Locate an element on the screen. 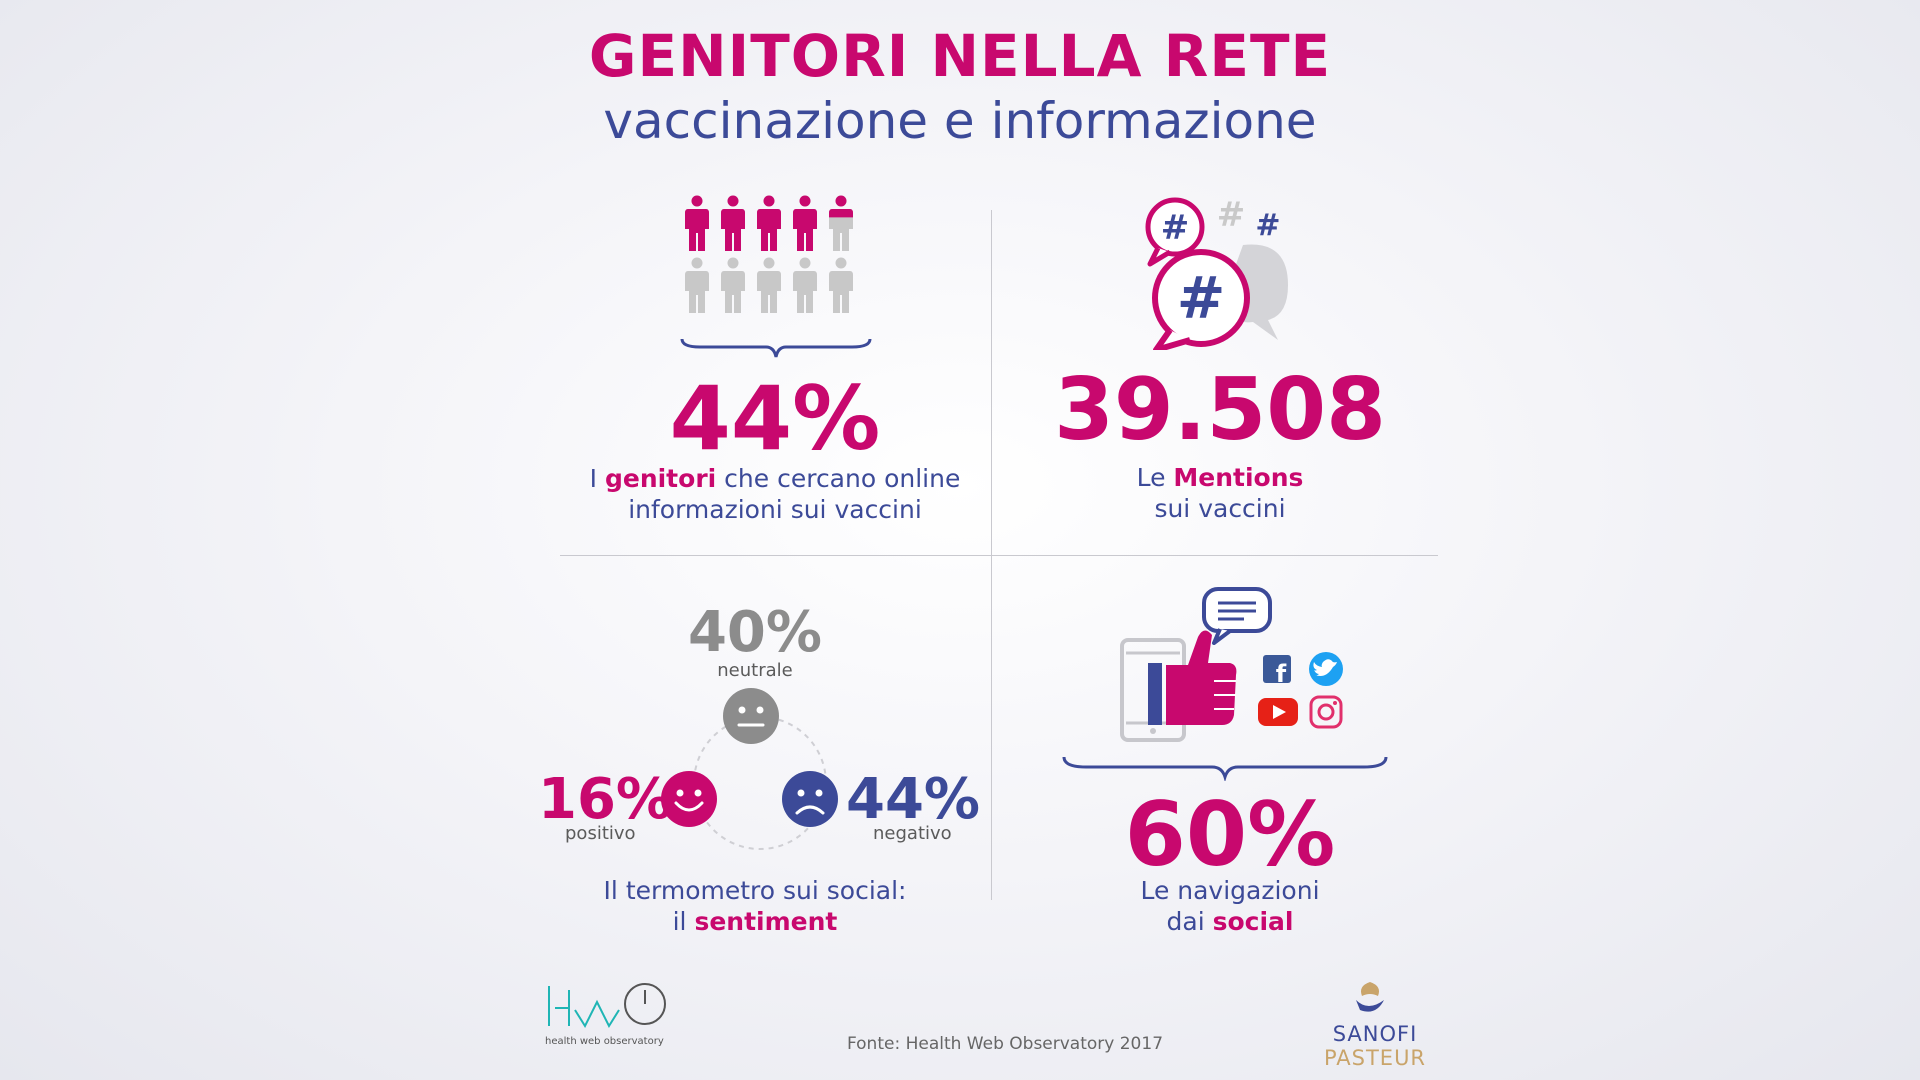 The height and width of the screenshot is (1080, 1920). mentions-caption-bold: Mentions is located at coordinates (1238, 477).